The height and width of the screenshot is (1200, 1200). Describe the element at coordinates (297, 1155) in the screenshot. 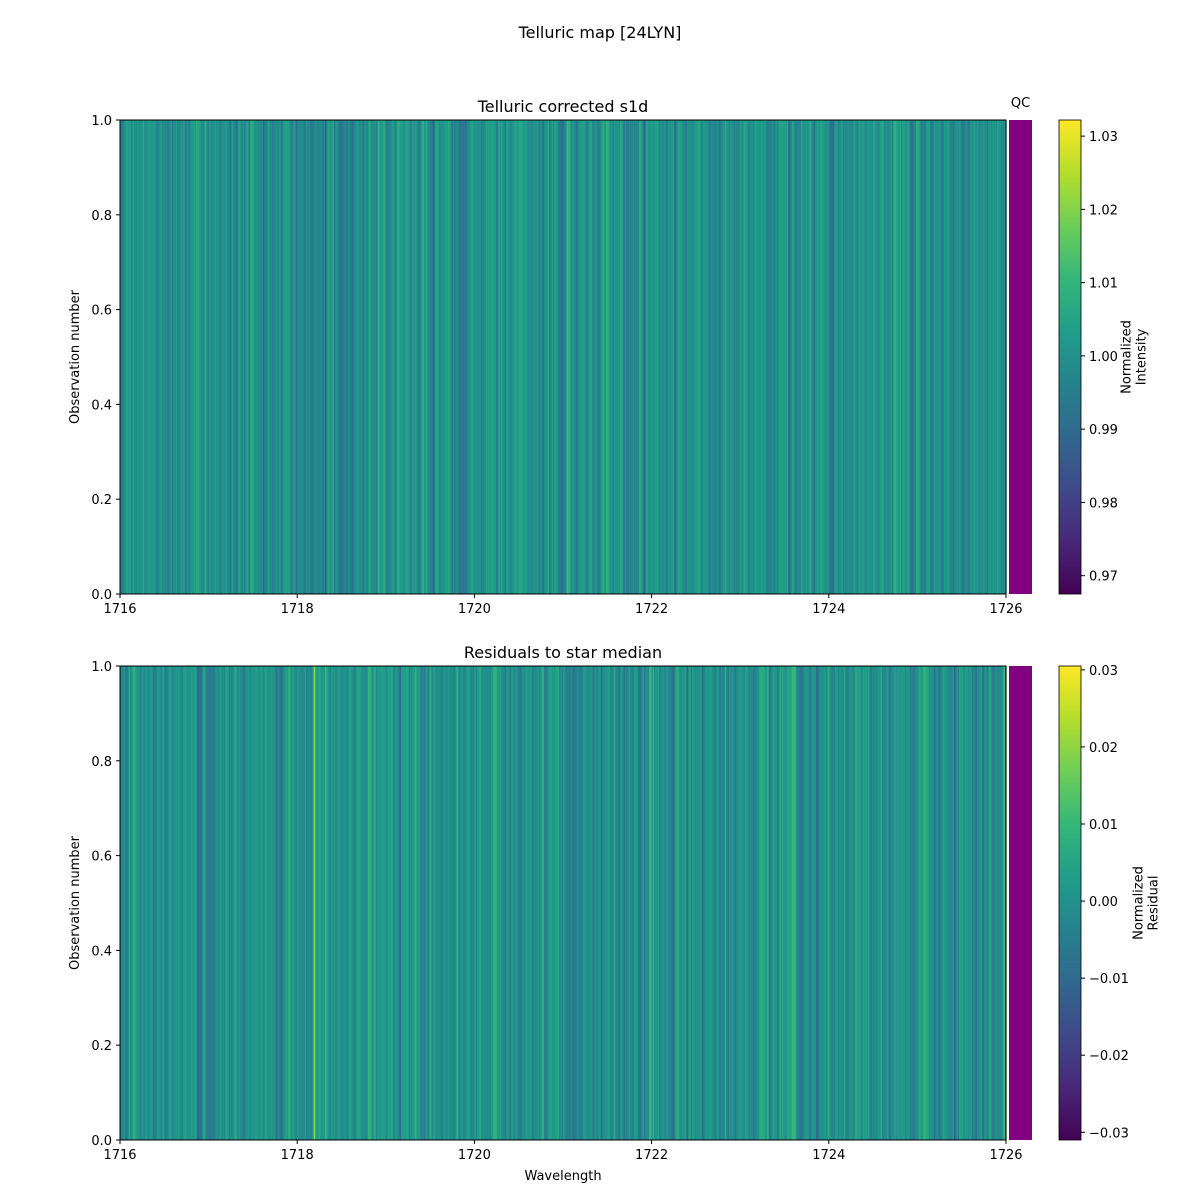

I see `x-tick-label: 1718` at that location.